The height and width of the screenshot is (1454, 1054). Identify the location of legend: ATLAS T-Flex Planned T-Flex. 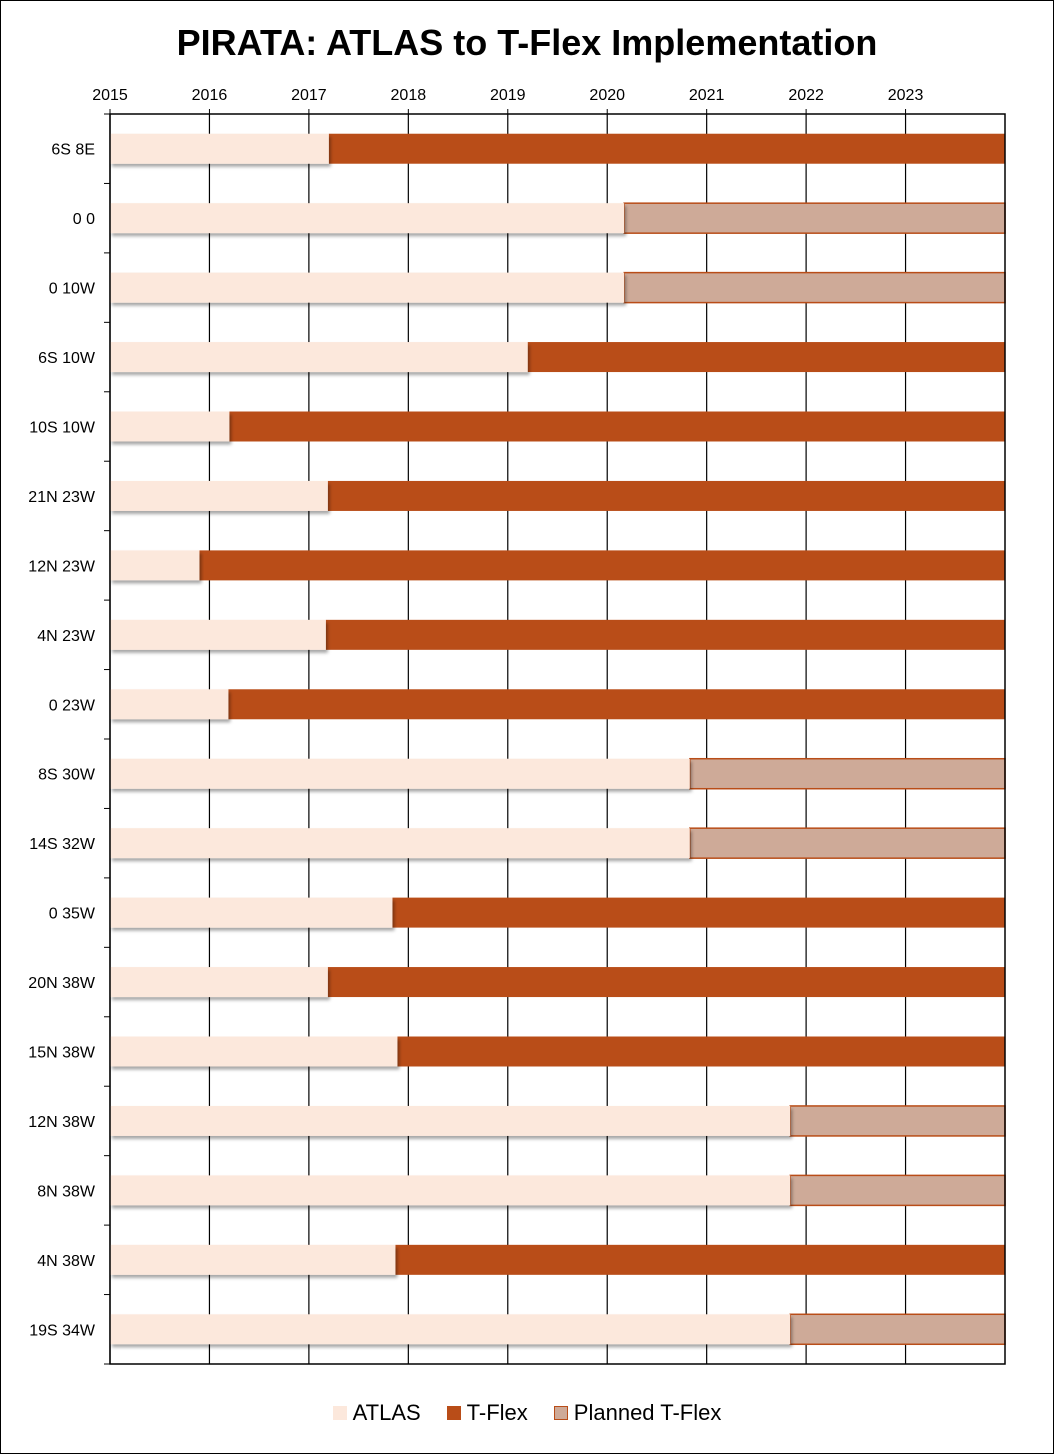
(527, 1413).